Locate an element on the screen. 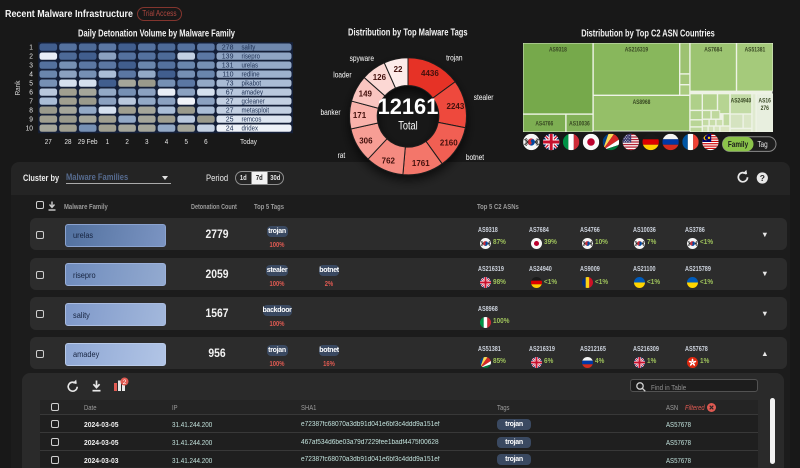 This screenshot has width=800, height=468. svg-text: botnet is located at coordinates (475, 157).